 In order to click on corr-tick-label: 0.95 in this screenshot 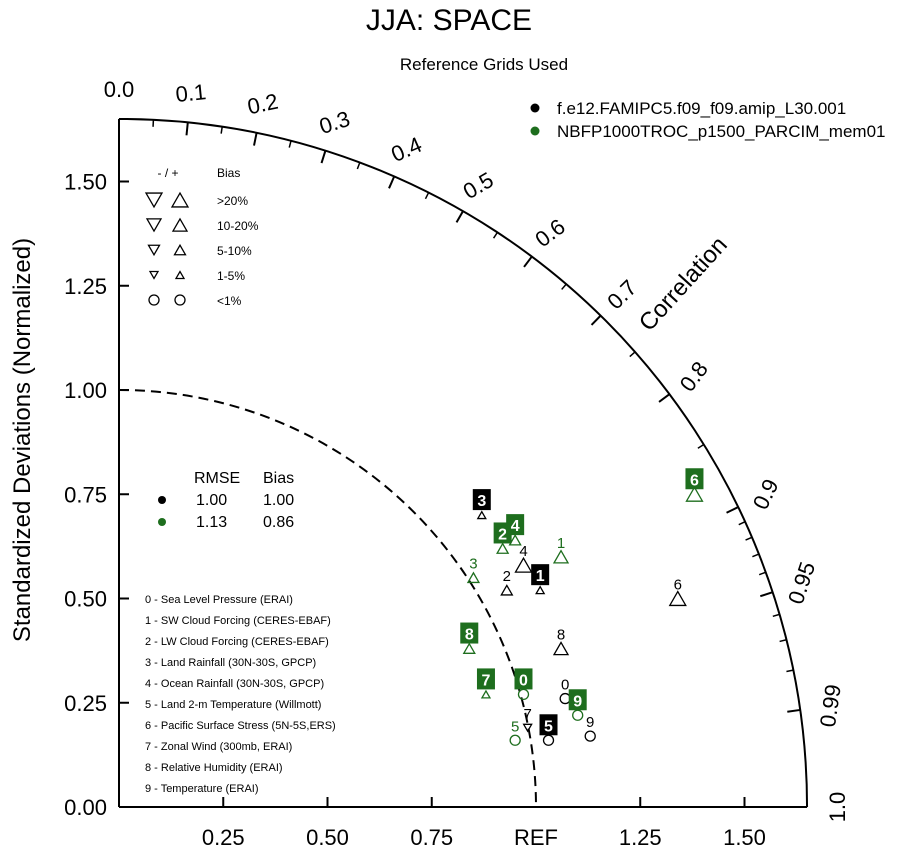, I will do `click(801, 583)`.